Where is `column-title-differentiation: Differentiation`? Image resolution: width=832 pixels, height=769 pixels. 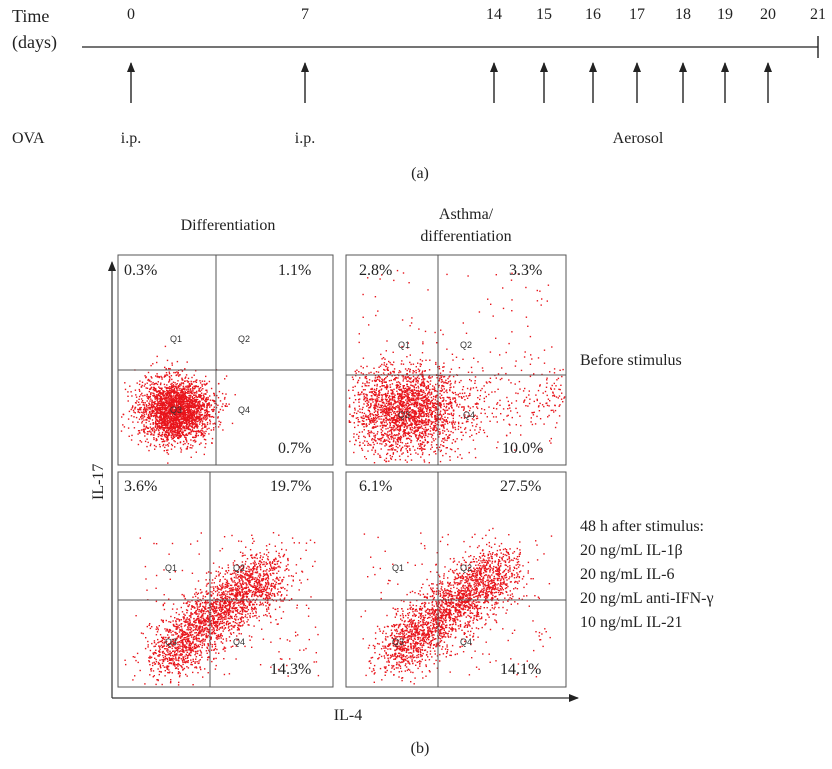
column-title-differentiation: Differentiation is located at coordinates (228, 225).